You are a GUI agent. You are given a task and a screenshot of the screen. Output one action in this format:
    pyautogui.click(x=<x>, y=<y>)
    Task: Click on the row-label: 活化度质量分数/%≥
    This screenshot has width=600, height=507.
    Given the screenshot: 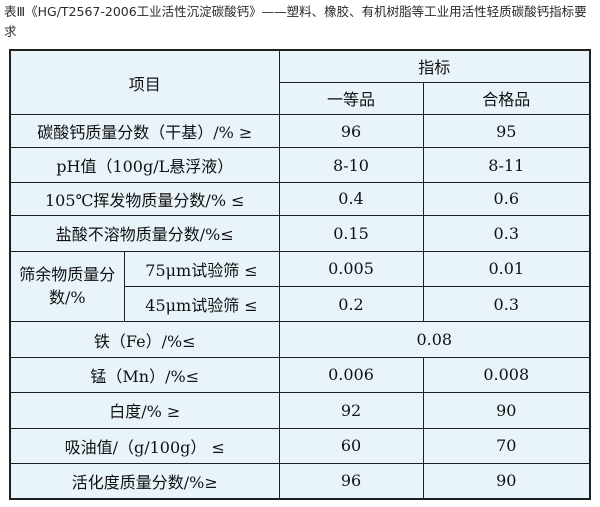 What is the action you would take?
    pyautogui.click(x=144, y=481)
    